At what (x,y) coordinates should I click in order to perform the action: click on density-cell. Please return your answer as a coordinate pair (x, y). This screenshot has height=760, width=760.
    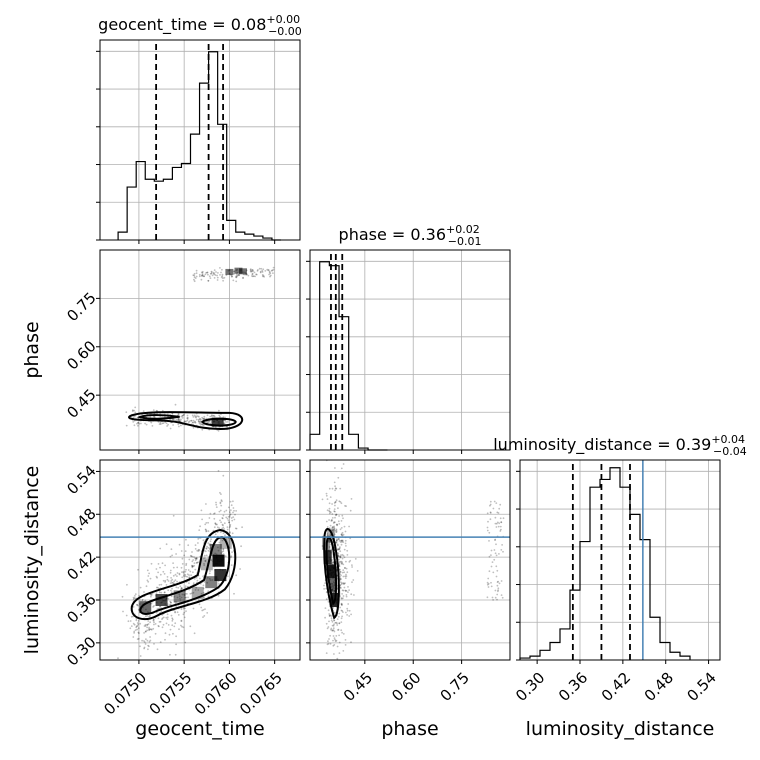
    Looking at the image, I should click on (330, 535).